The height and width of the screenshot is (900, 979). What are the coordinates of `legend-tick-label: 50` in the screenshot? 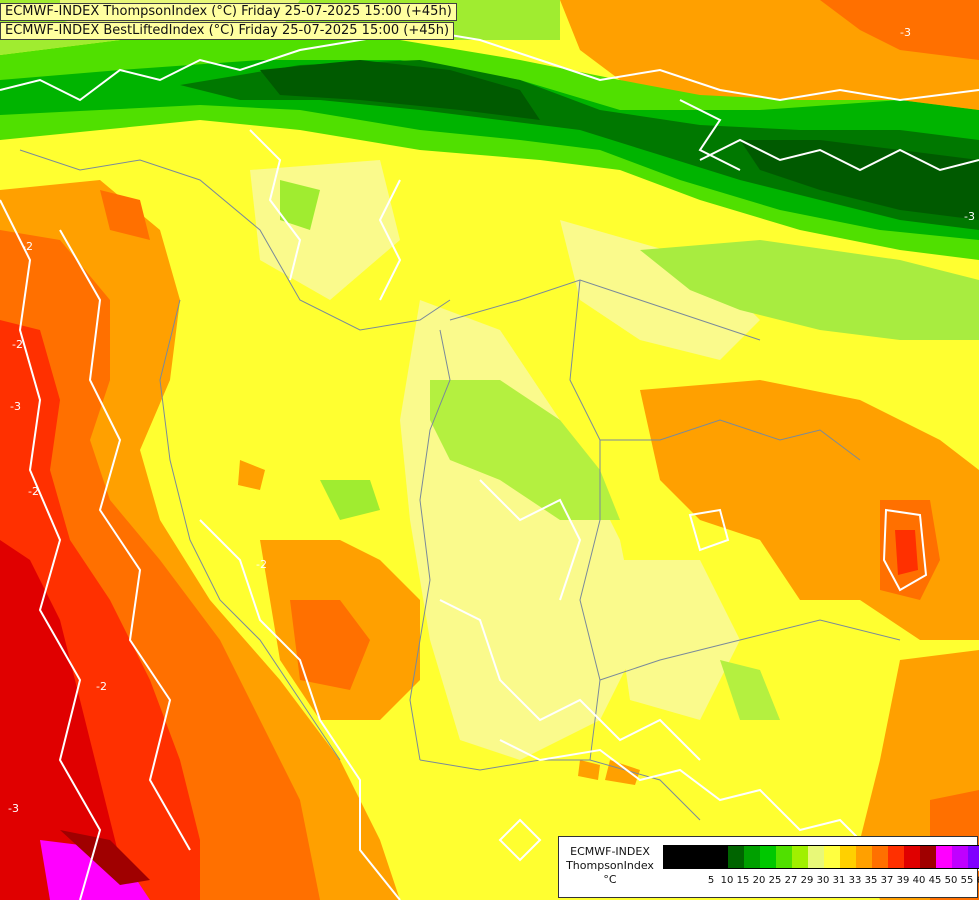 It's located at (951, 880).